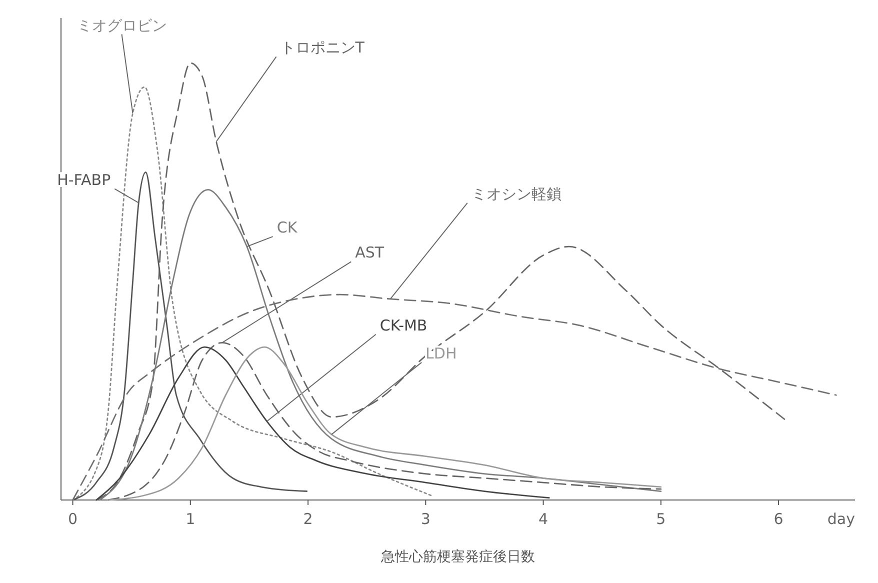 The image size is (878, 583). I want to click on text: ミオシン軽鎖, so click(516, 193).